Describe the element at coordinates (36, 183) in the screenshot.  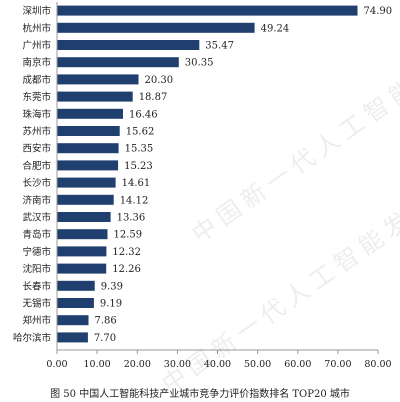
I see `category-label: 长沙市` at that location.